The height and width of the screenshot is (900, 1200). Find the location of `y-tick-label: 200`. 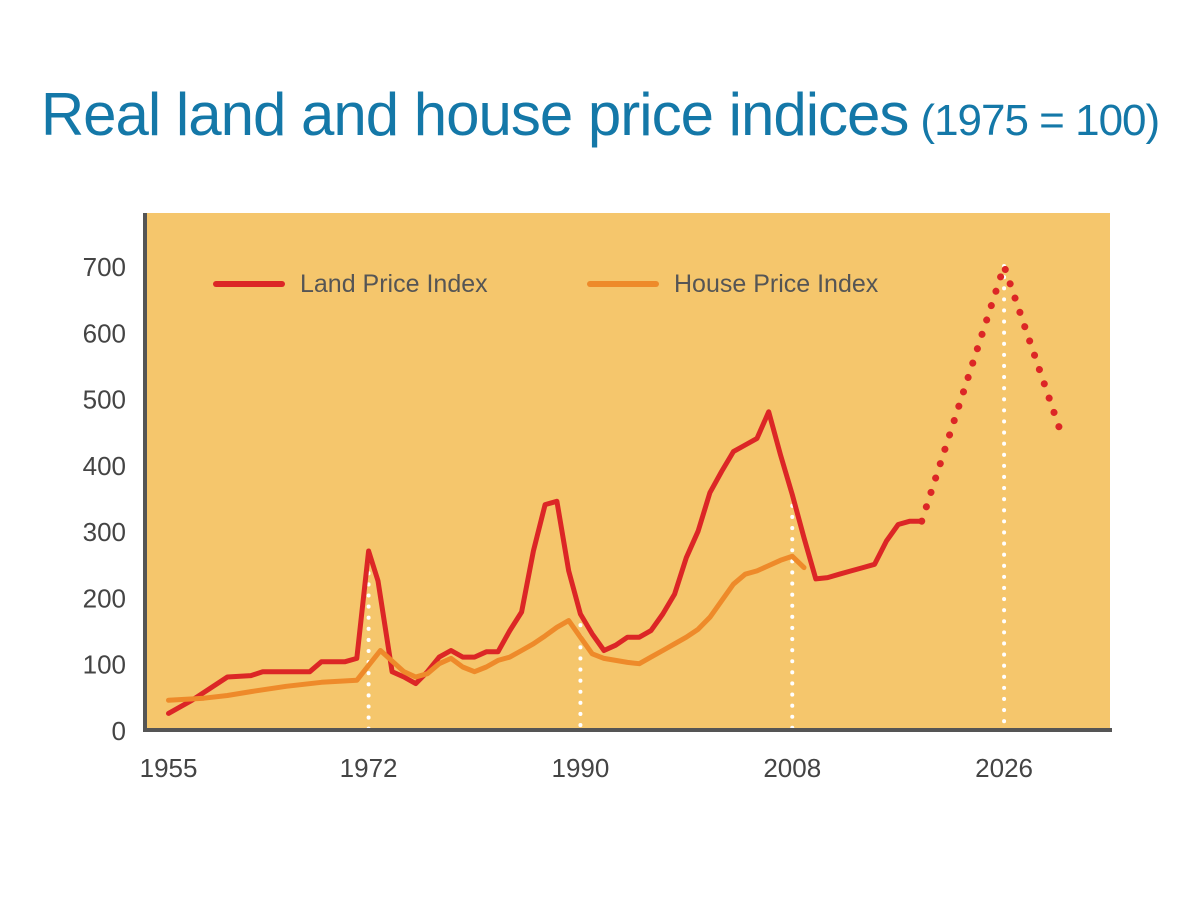

y-tick-label: 200 is located at coordinates (104, 598).